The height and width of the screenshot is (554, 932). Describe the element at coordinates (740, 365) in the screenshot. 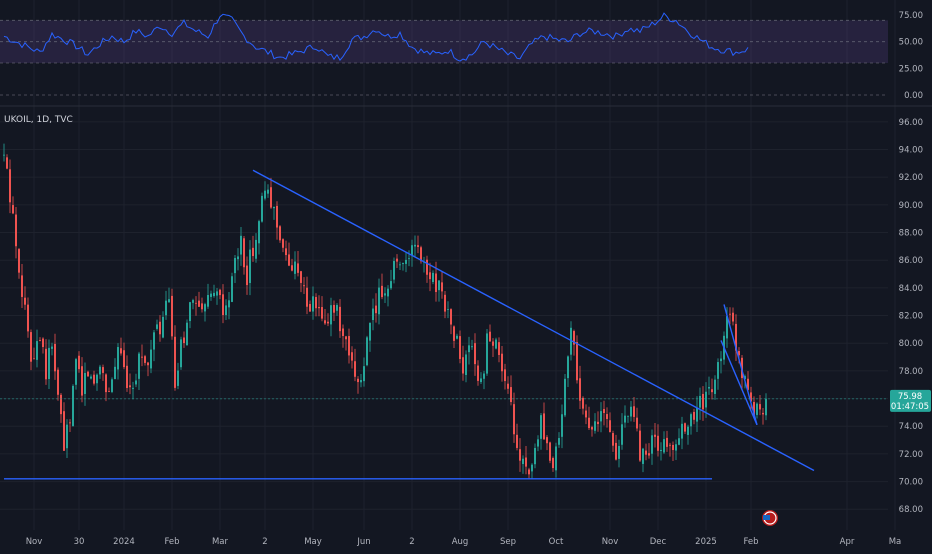

I see `trendline-wedge-upper` at that location.